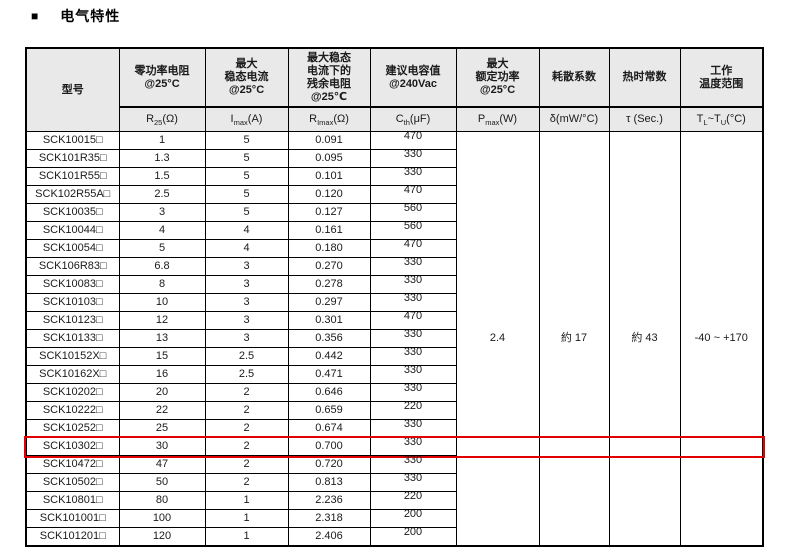 This screenshot has height=547, width=785. Describe the element at coordinates (394, 428) in the screenshot. I see `table-row: SCK10252□ 25 2 0.674 330` at that location.